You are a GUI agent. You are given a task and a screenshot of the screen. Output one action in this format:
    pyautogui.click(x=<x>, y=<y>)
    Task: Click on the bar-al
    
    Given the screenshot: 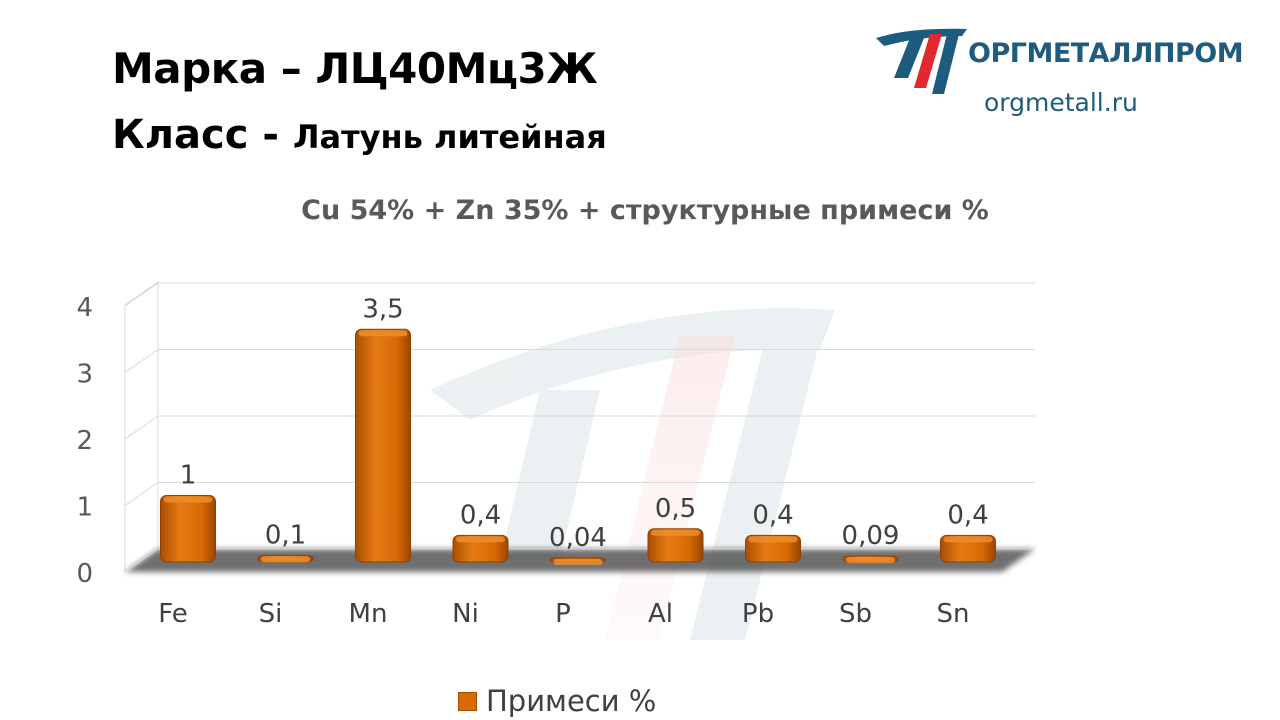 What is the action you would take?
    pyautogui.click(x=675, y=545)
    